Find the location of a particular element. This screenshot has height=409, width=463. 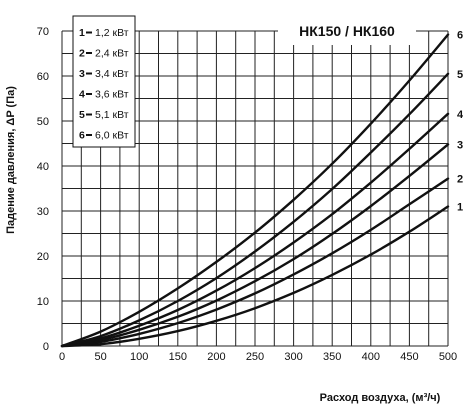

x-tick-label: 200 is located at coordinates (216, 357).